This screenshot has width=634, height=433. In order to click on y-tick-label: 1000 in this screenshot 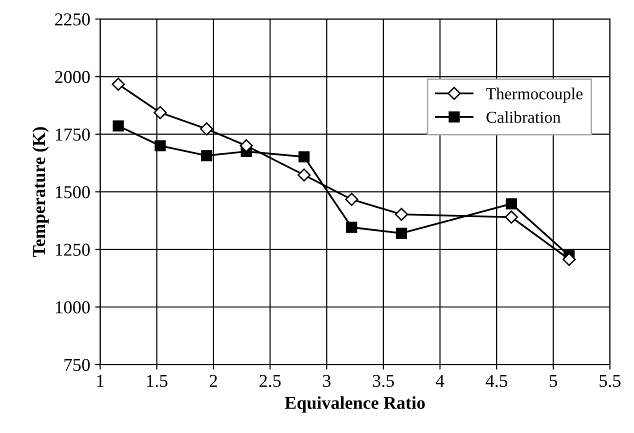, I will do `click(73, 307)`.